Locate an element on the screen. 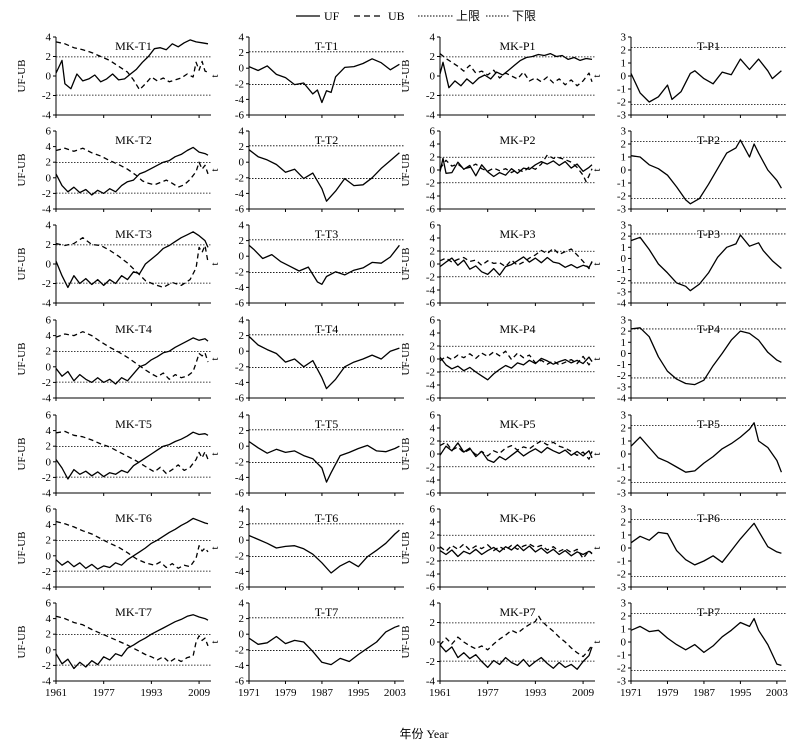 This screenshot has width=800, height=752. panel-title: T-T1 is located at coordinates (327, 46).